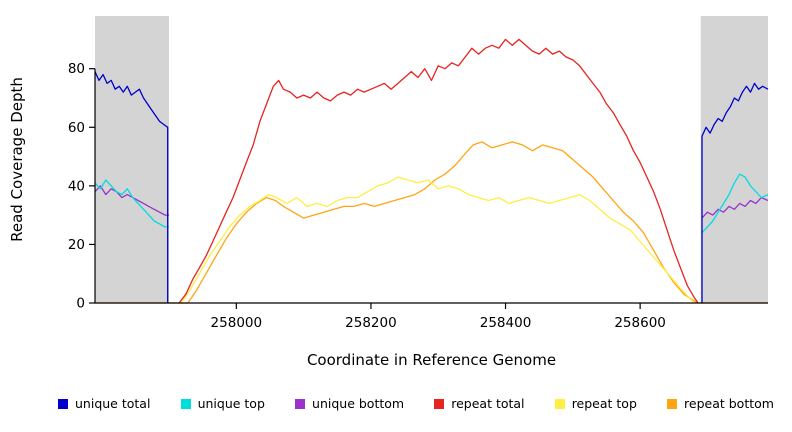 The height and width of the screenshot is (432, 792). Describe the element at coordinates (640, 323) in the screenshot. I see `x-tick-label: 258600` at that location.